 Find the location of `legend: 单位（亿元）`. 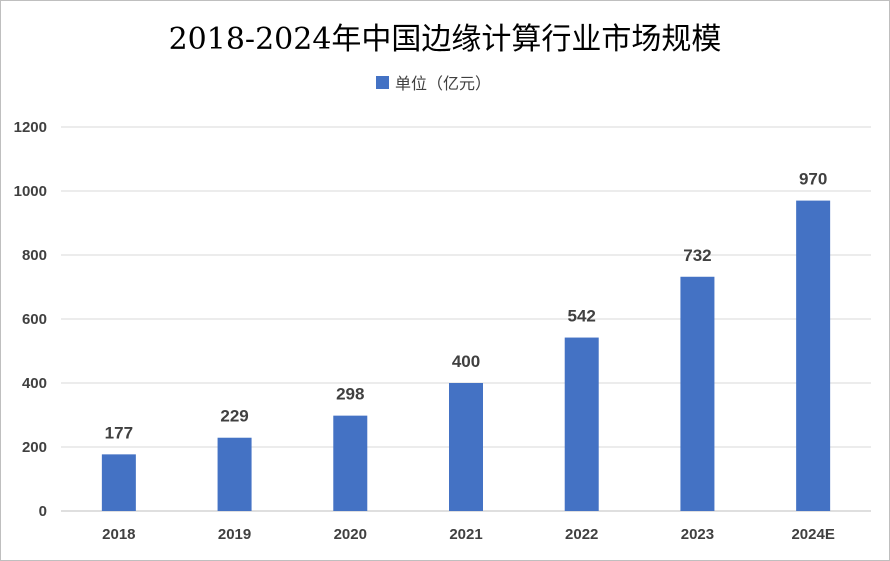

legend: 单位（亿元） is located at coordinates (433, 83).